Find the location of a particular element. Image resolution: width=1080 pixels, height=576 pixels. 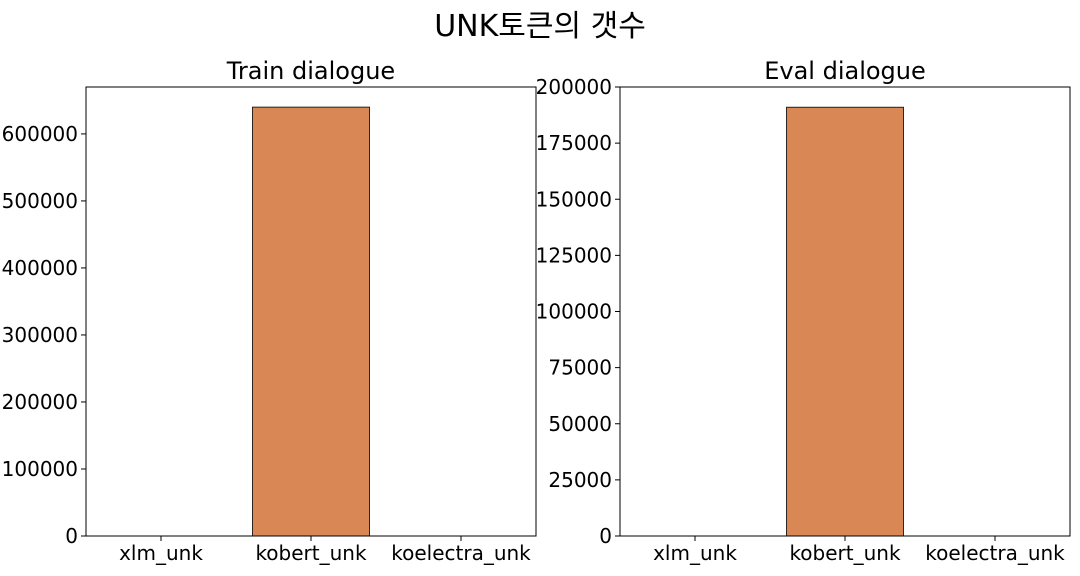

y-tick-label: 125000 is located at coordinates (574, 255).